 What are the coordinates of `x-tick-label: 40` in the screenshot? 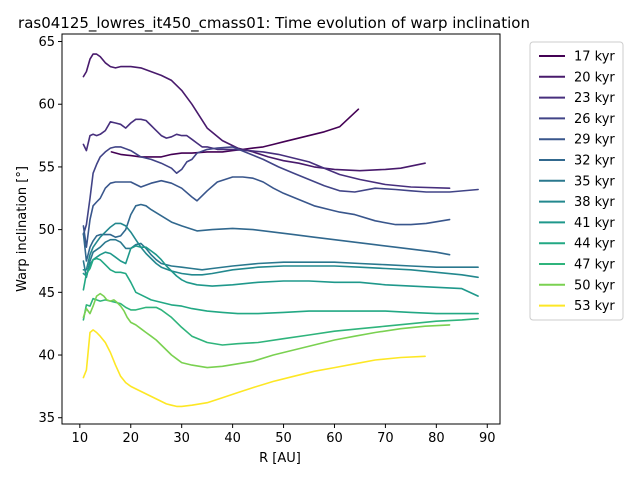 It's located at (232, 438).